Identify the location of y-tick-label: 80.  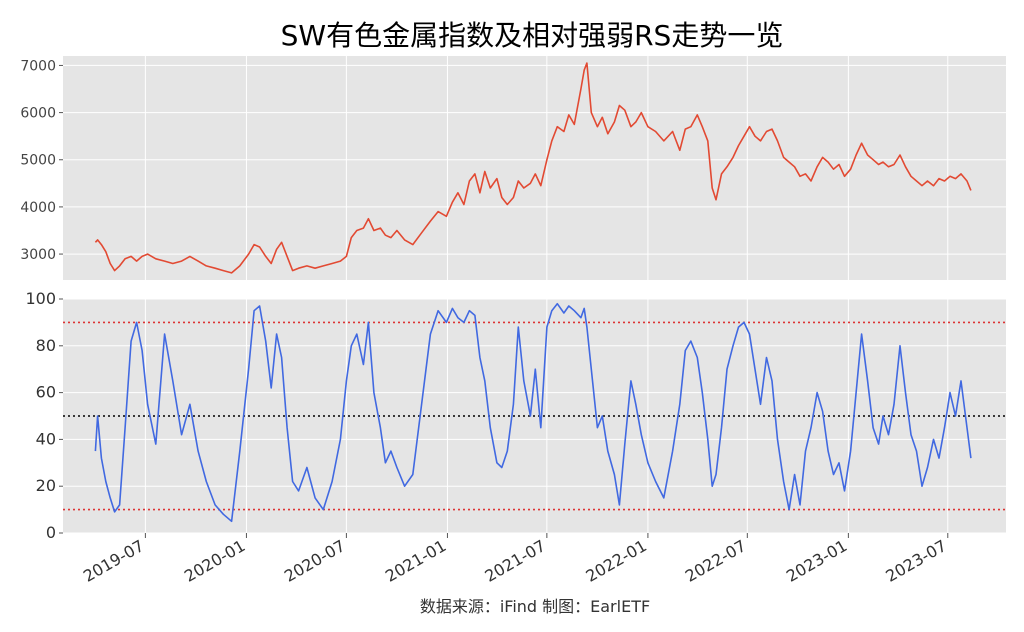
(46, 345).